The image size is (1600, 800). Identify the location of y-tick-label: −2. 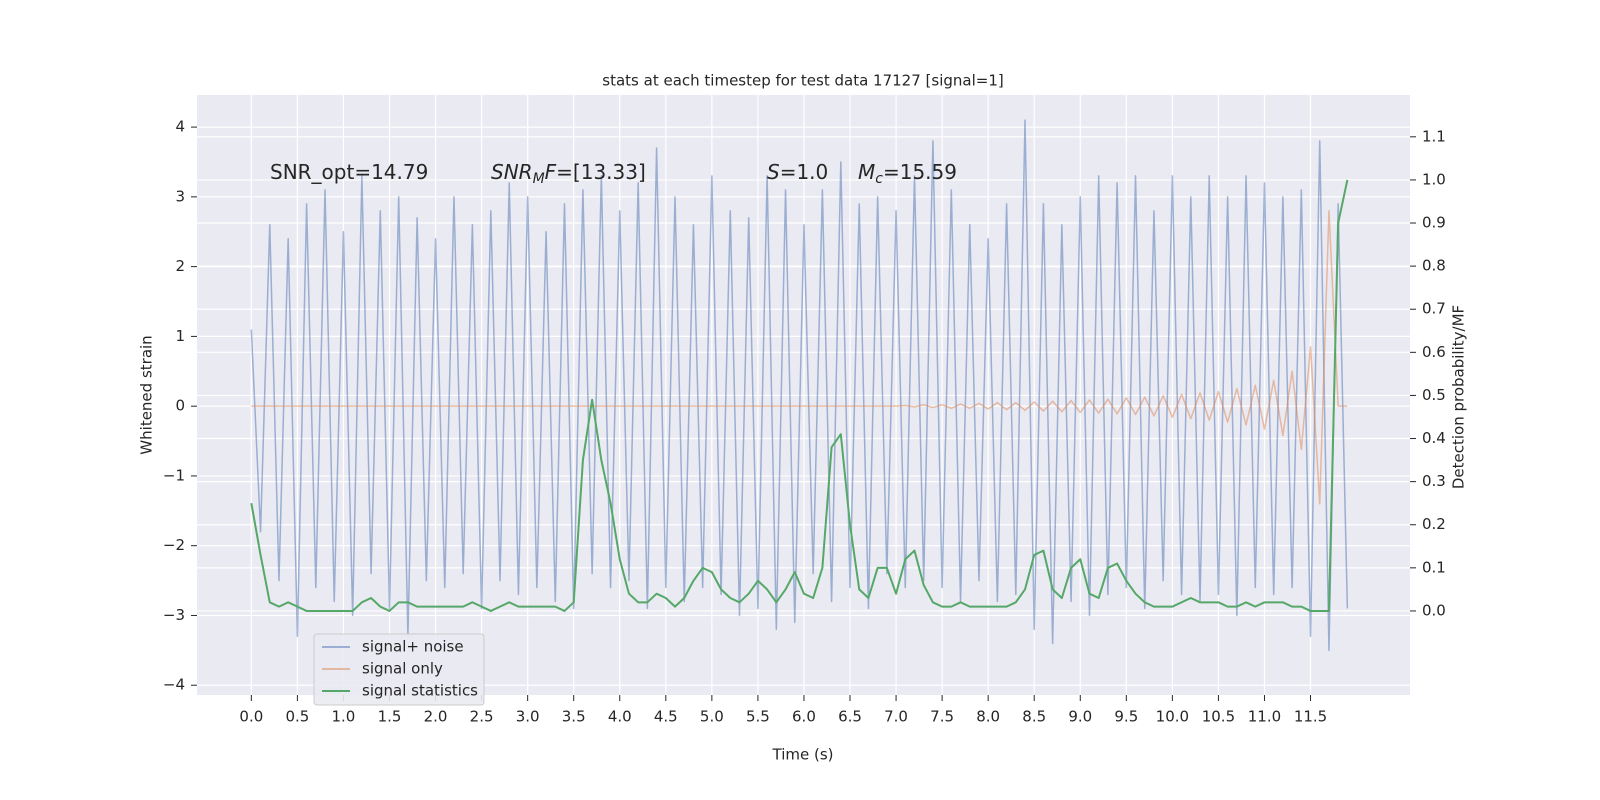
(174, 545).